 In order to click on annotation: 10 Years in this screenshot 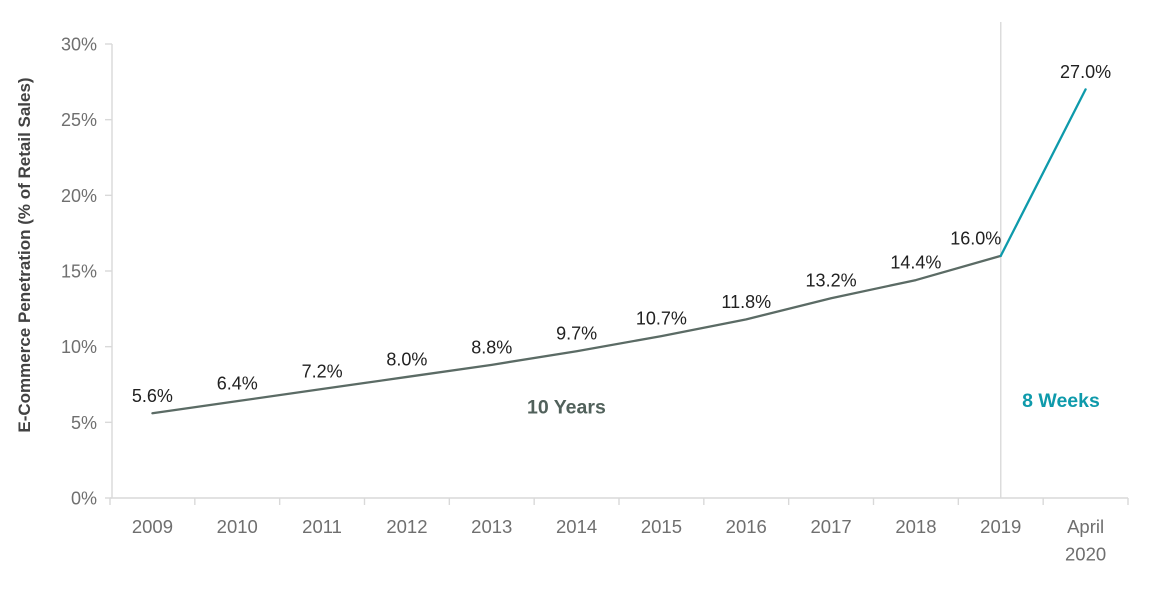, I will do `click(566, 407)`.